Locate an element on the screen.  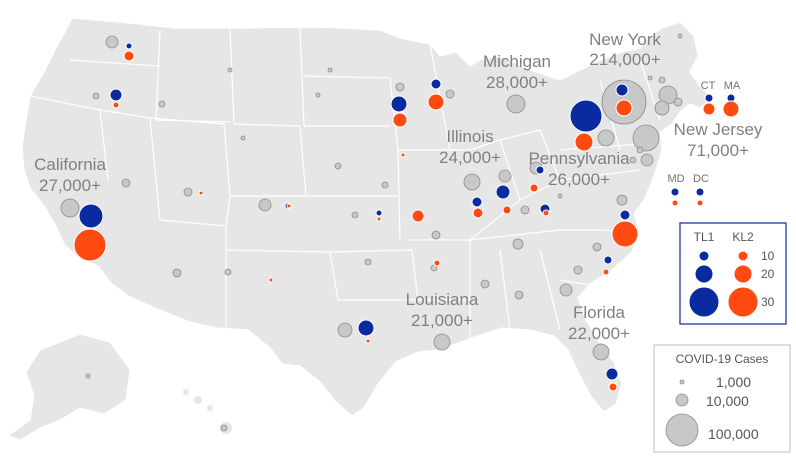
label-md: MD is located at coordinates (675, 179).